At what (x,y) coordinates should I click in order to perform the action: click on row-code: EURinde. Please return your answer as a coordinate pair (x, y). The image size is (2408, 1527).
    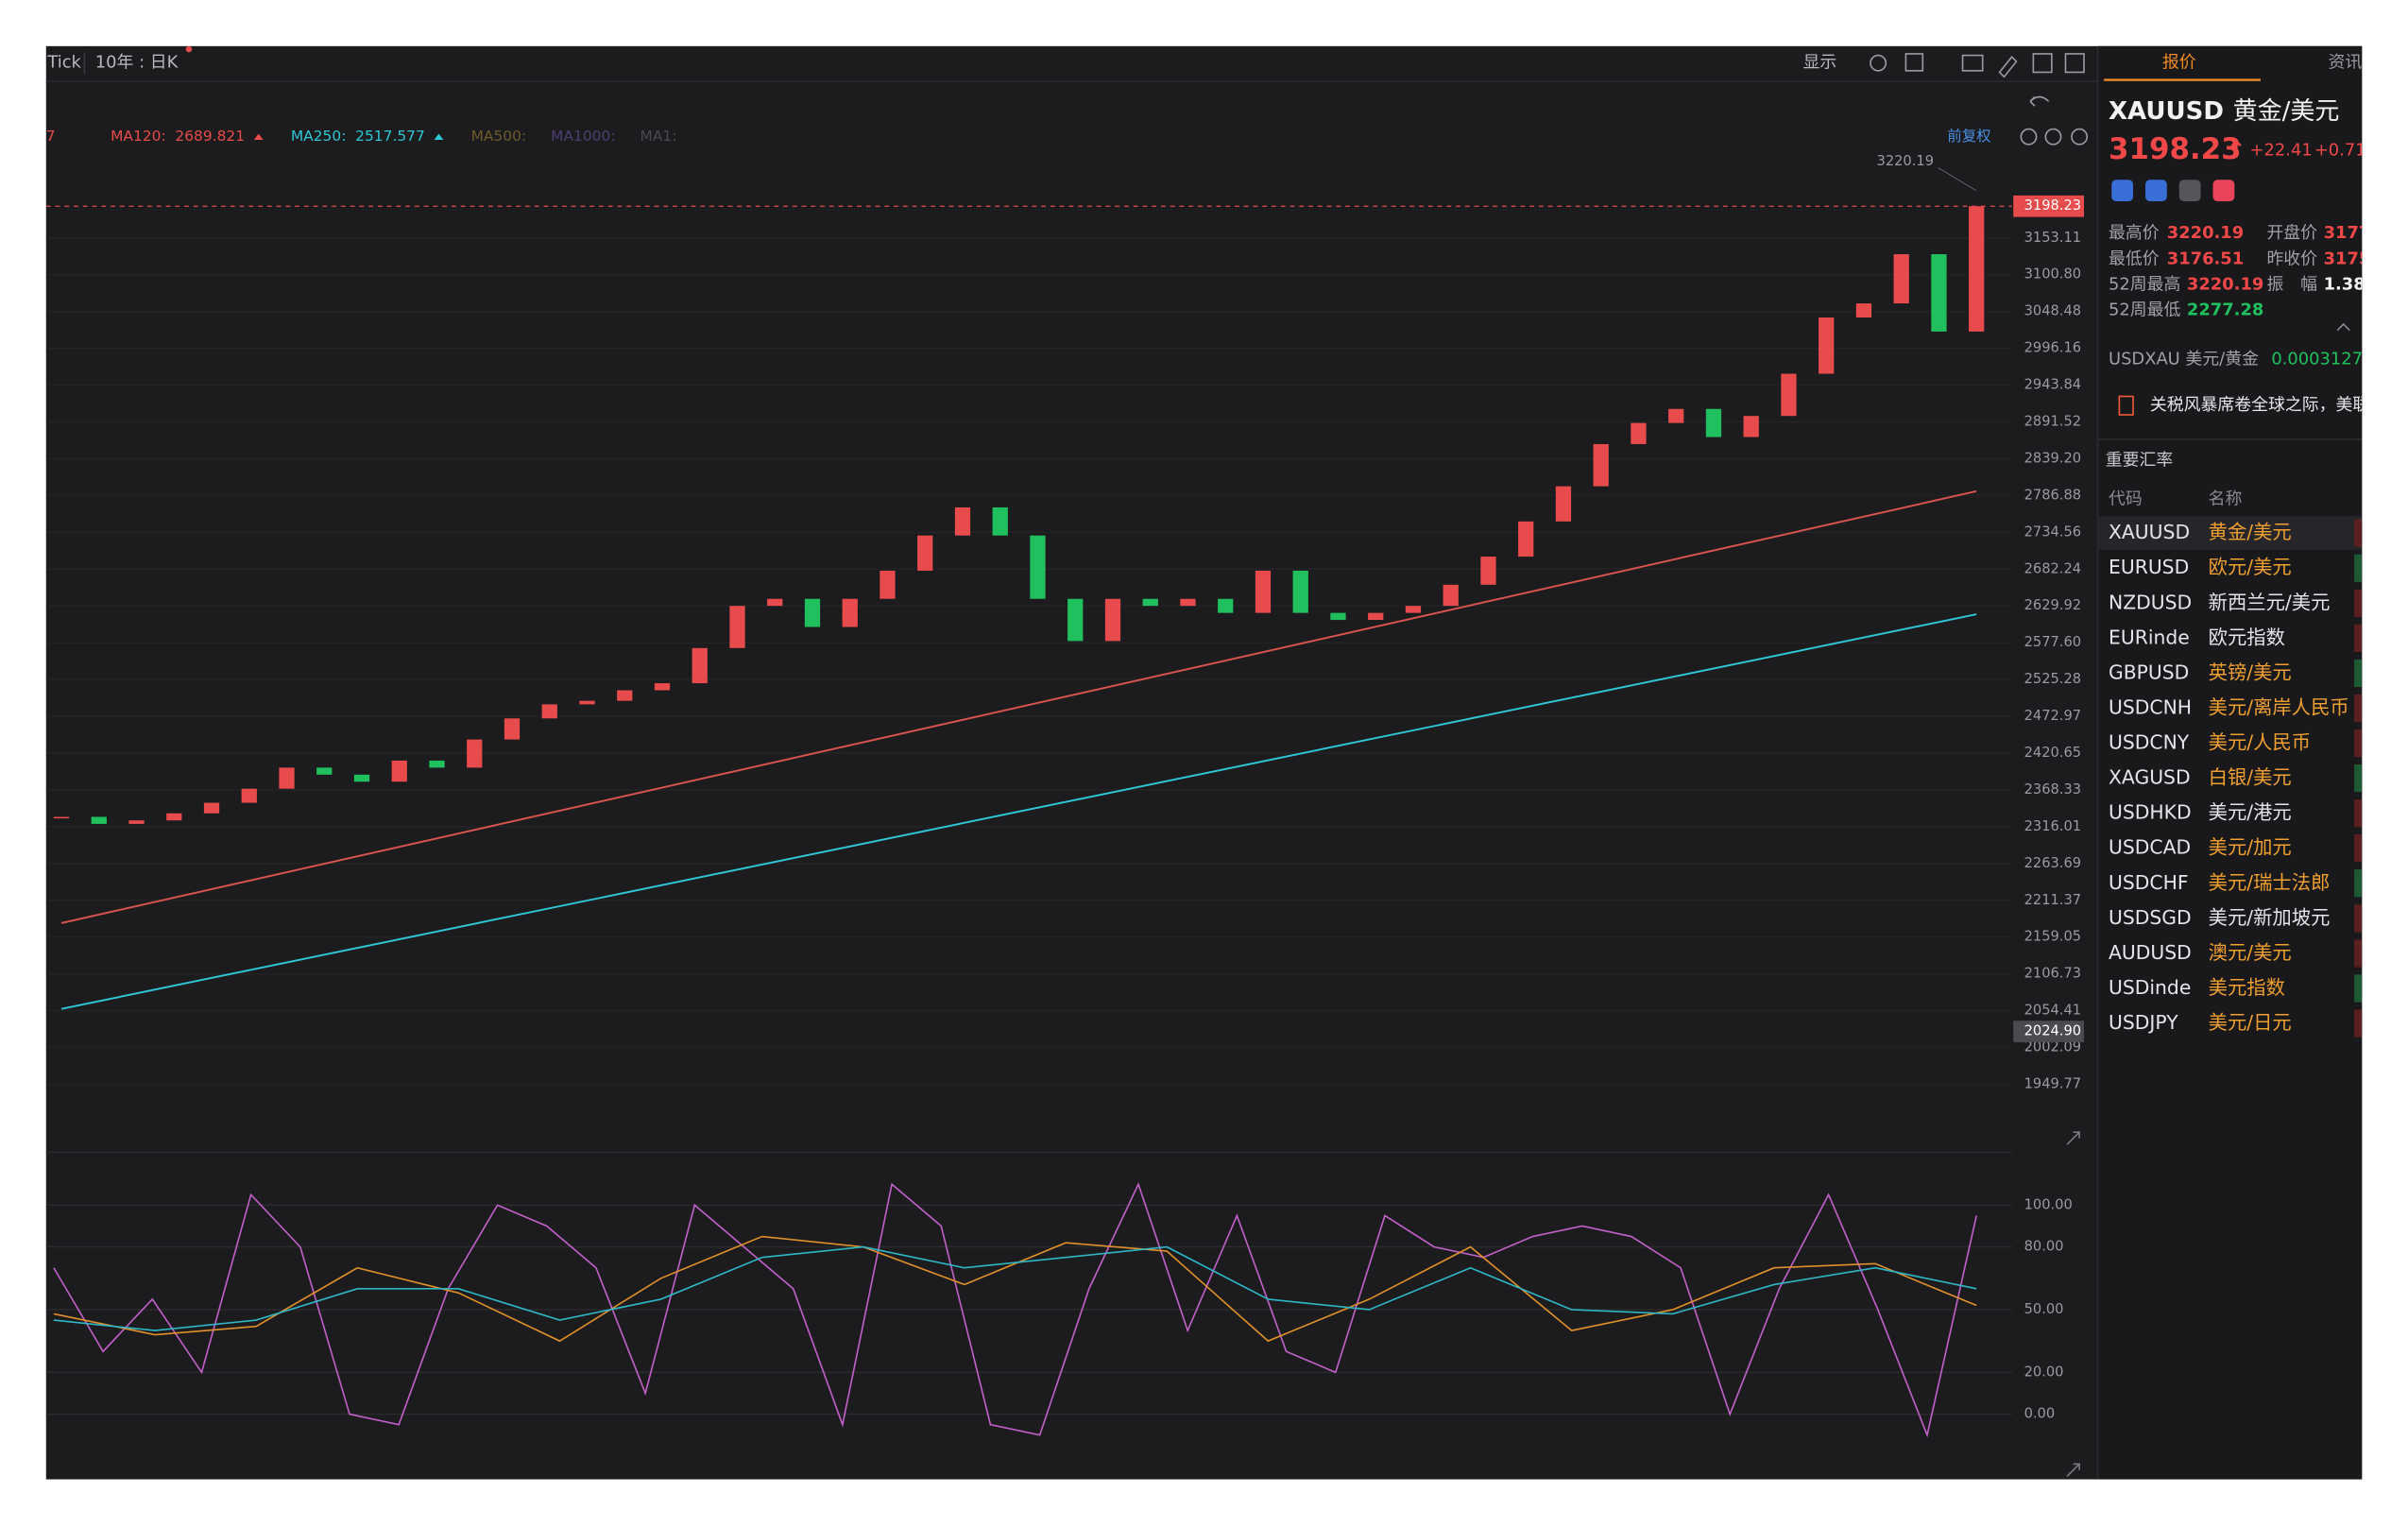
    Looking at the image, I should click on (2149, 637).